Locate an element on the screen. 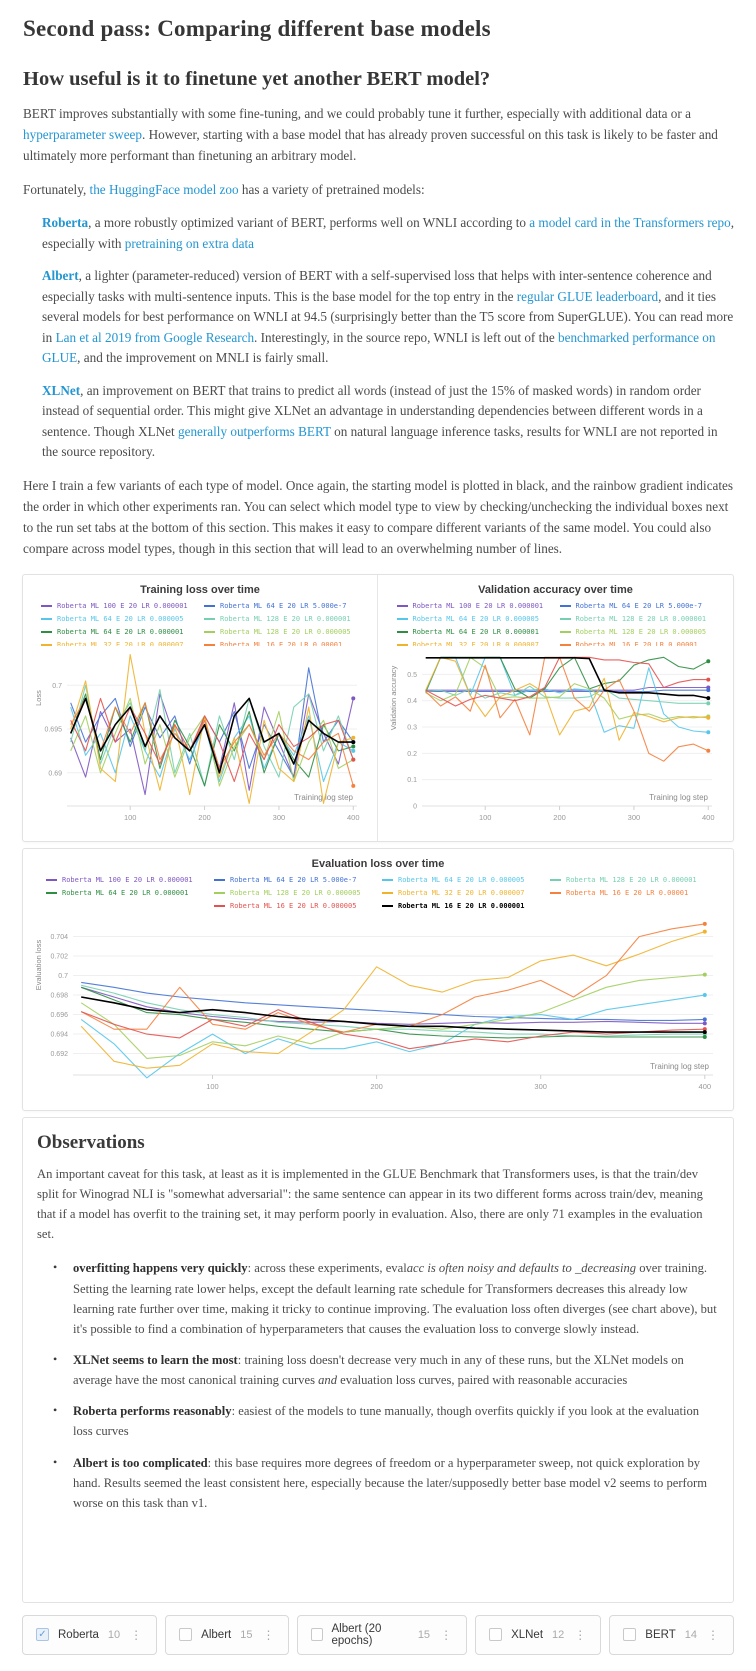  svg-text: 100 is located at coordinates (130, 817).